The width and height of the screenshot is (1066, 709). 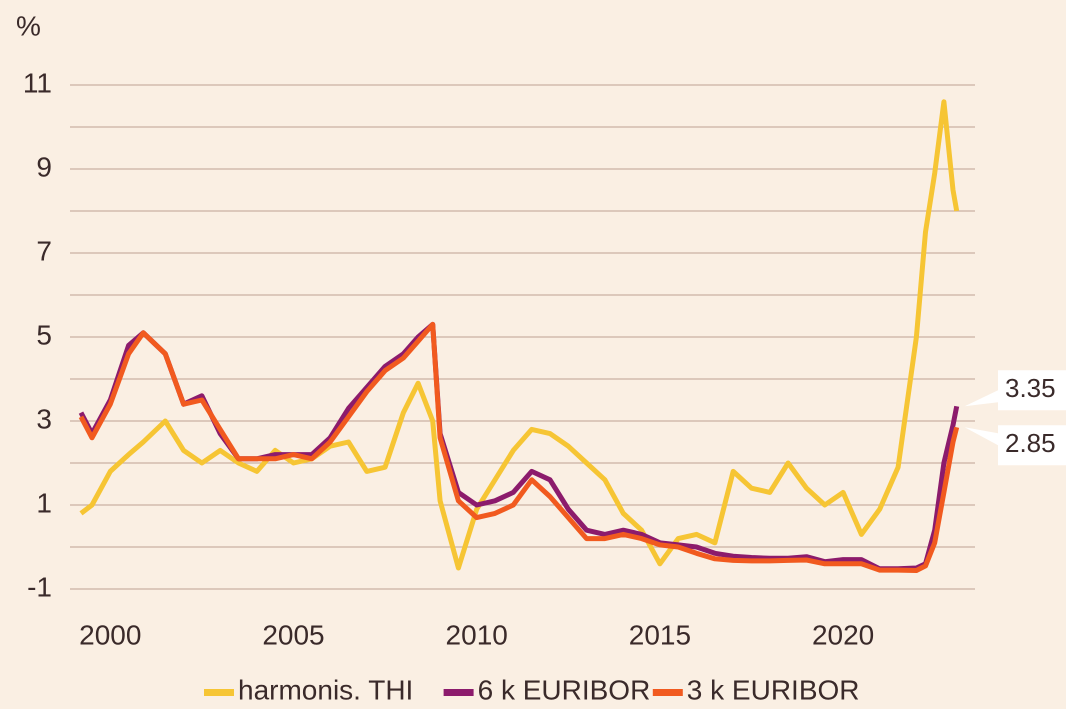 What do you see at coordinates (564, 689) in the screenshot?
I see `legend-label: 6 k EURIBOR` at bounding box center [564, 689].